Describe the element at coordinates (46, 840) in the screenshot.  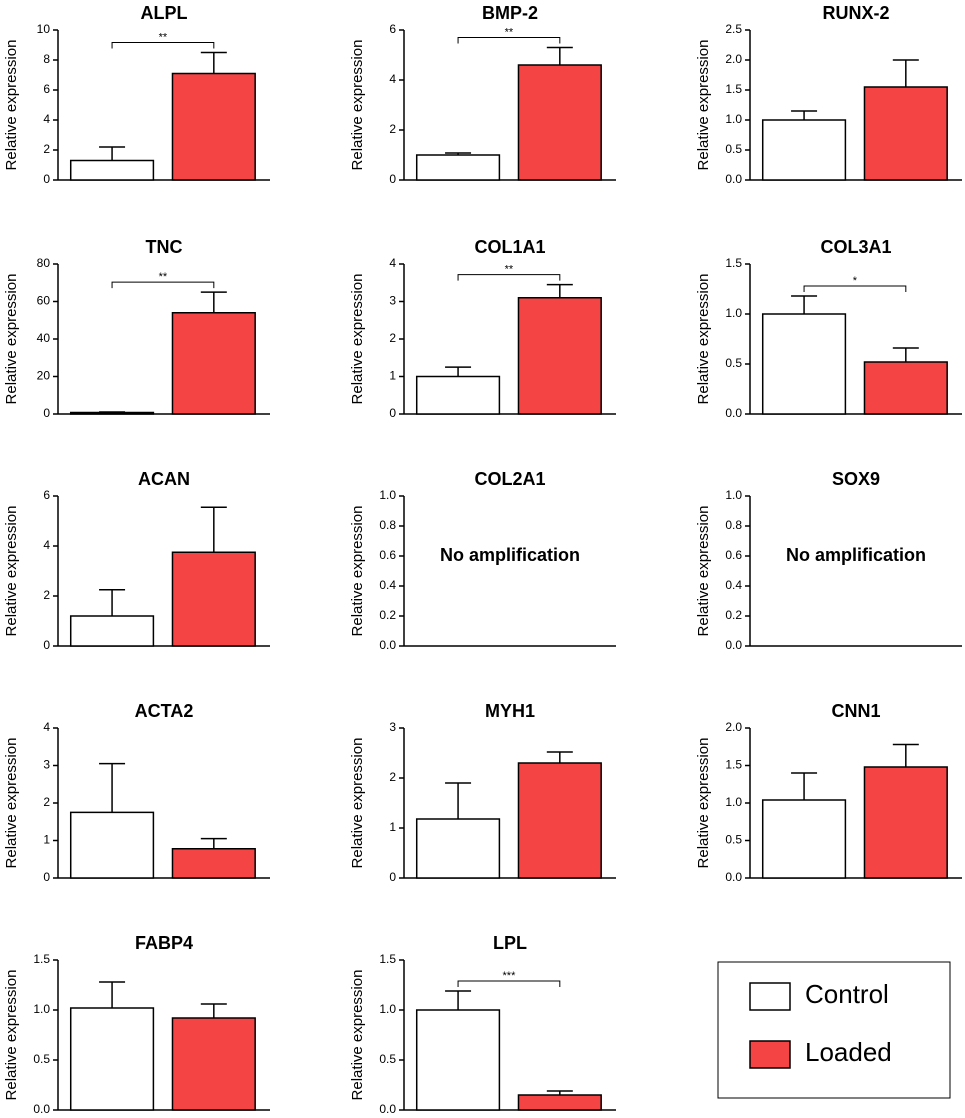
I see `y-tick-label: 1` at that location.